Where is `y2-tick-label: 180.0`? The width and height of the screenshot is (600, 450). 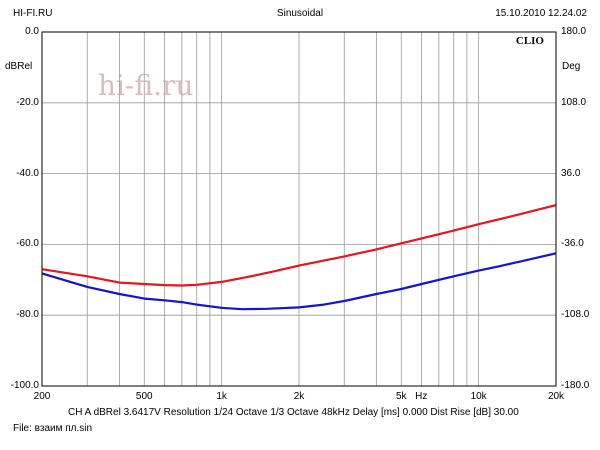
y2-tick-label: 180.0 is located at coordinates (574, 31).